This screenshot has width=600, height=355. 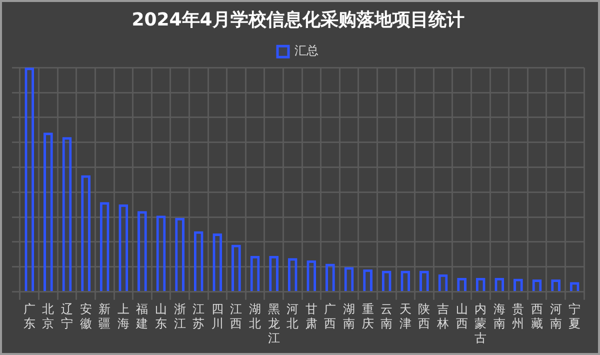 What do you see at coordinates (462, 316) in the screenshot?
I see `x-tick-label: 山西` at bounding box center [462, 316].